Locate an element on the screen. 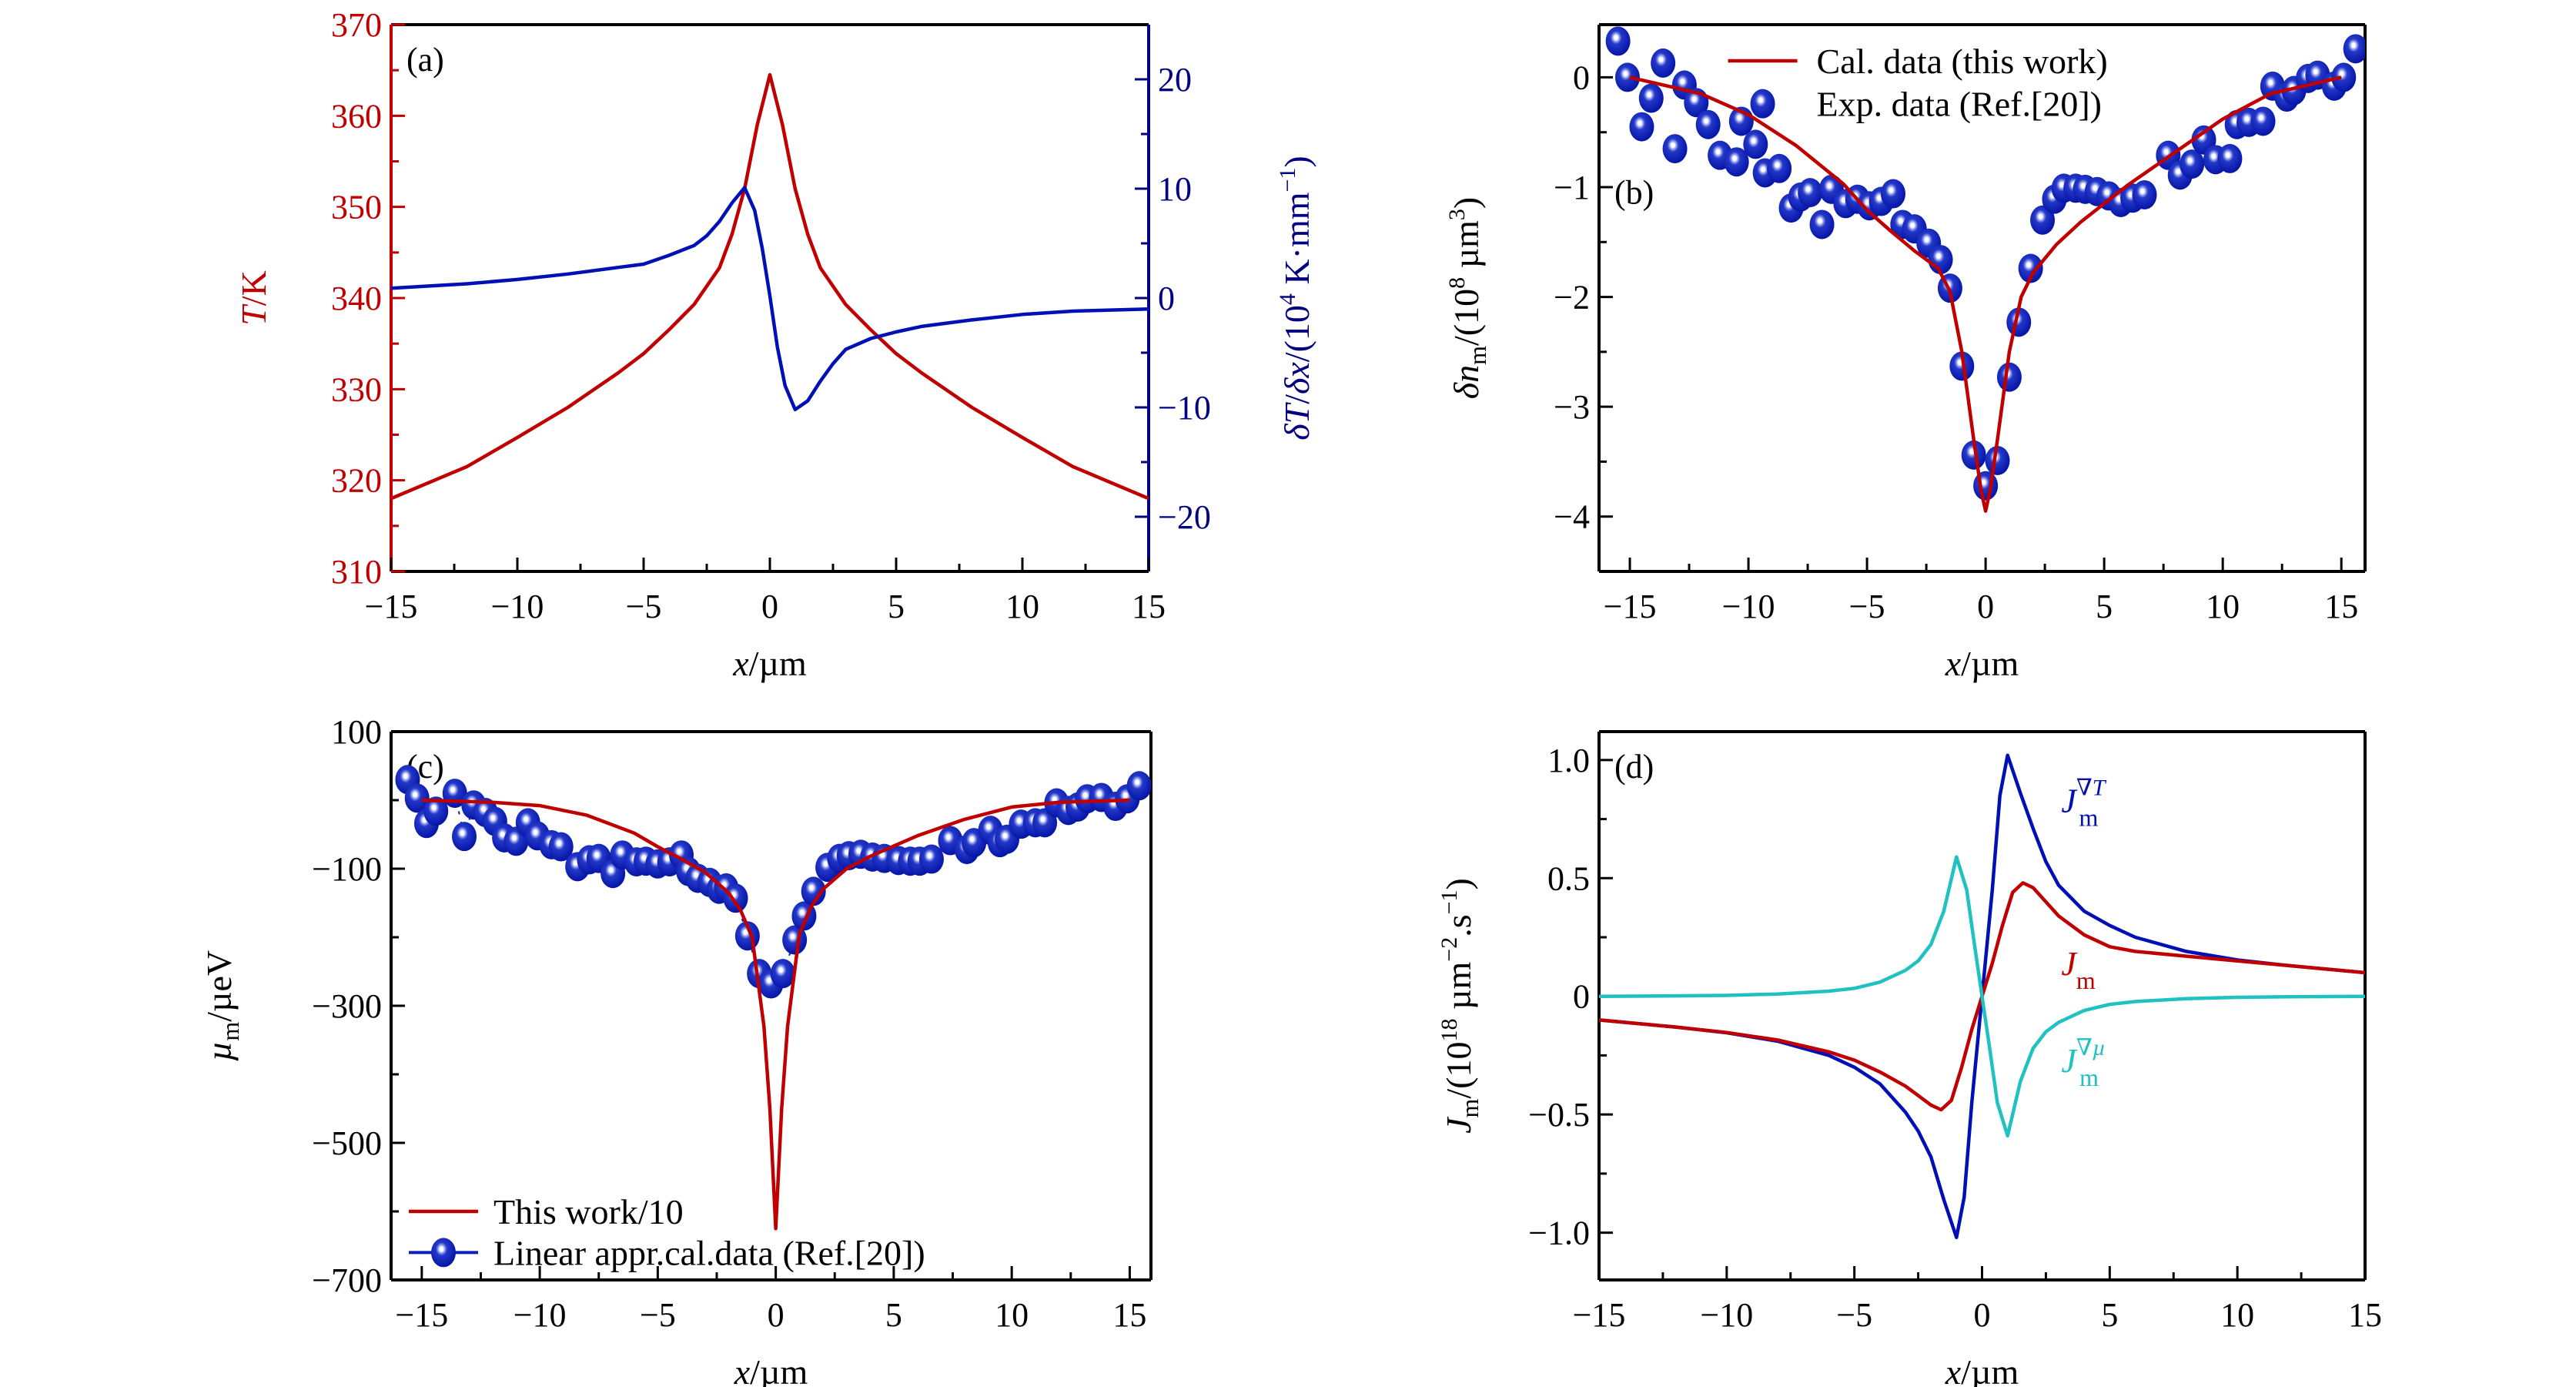 The image size is (2576, 1387). y-tick-label: 370 is located at coordinates (357, 25).